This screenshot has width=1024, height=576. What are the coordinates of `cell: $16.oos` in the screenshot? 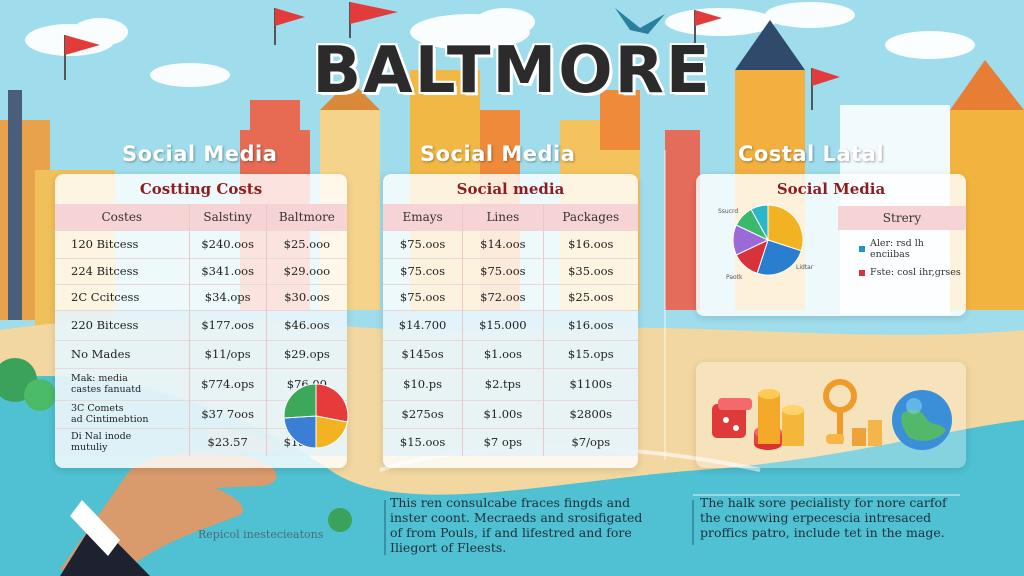 It's located at (590, 243).